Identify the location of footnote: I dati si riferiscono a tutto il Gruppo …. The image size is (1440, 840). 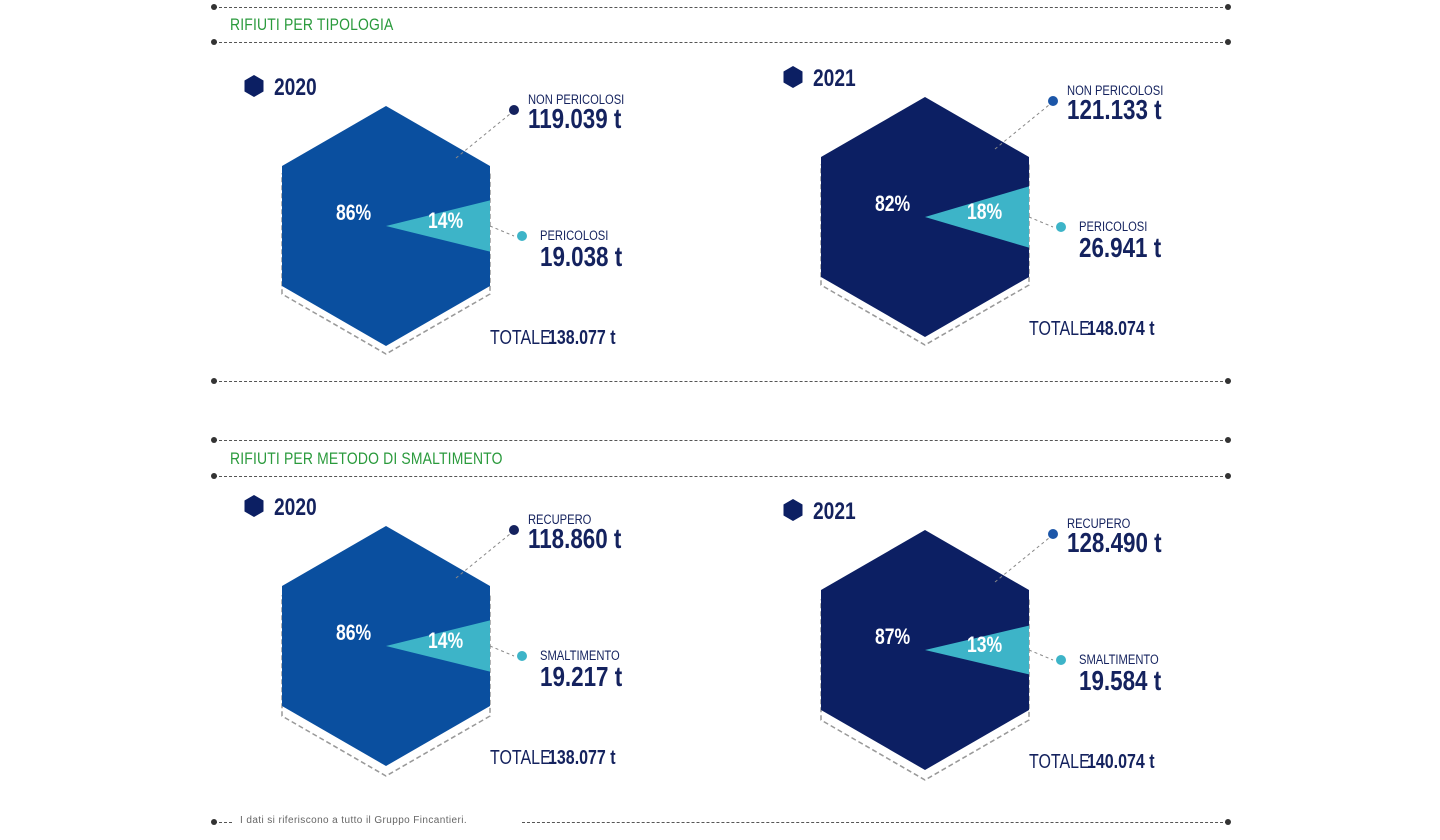
(354, 820).